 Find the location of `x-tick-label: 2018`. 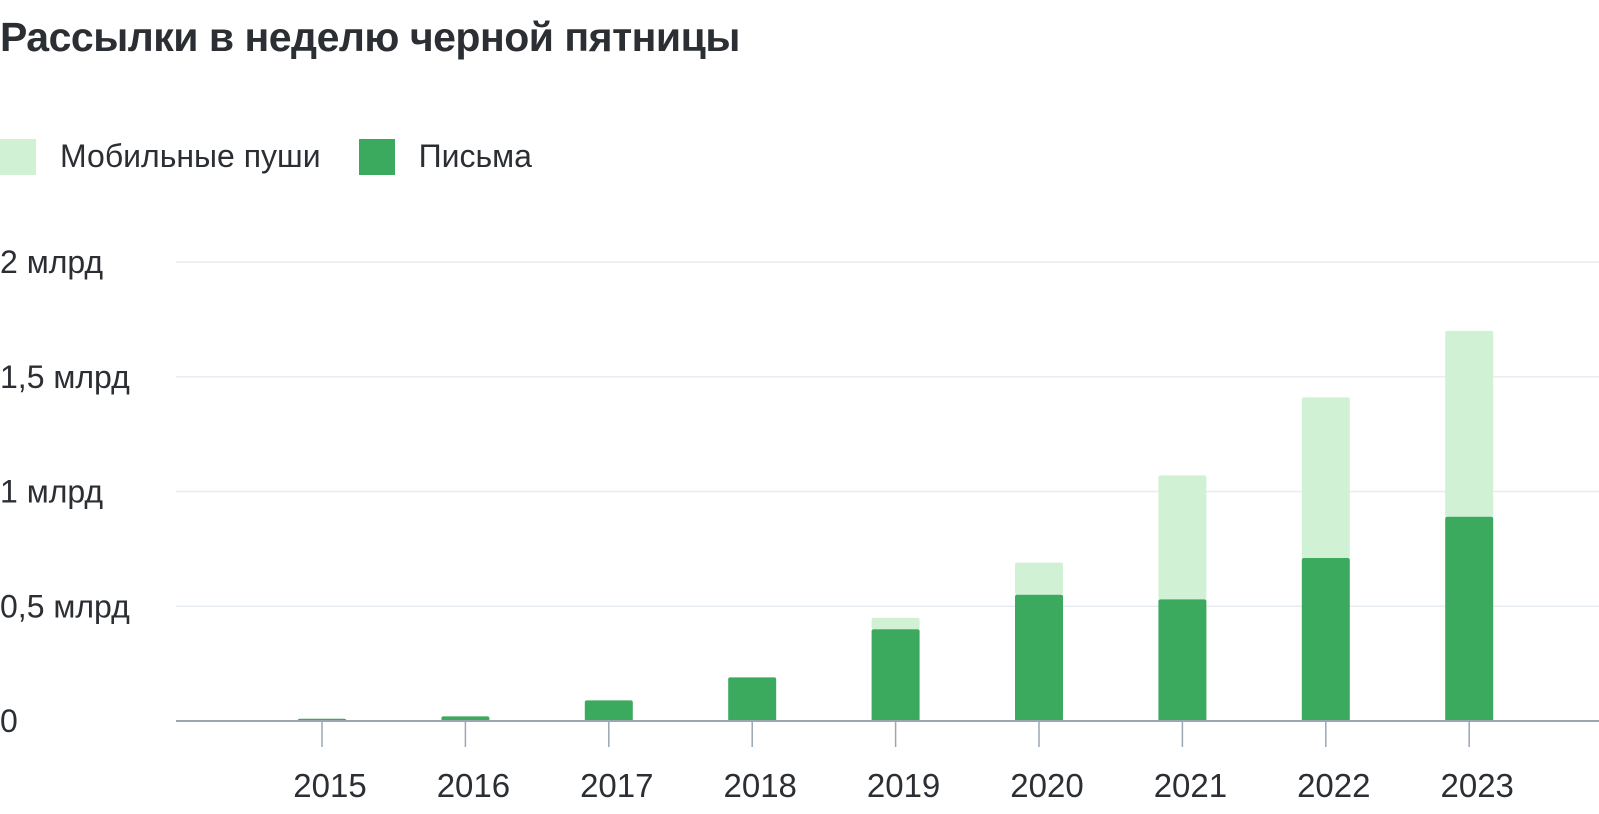

x-tick-label: 2018 is located at coordinates (759, 785).